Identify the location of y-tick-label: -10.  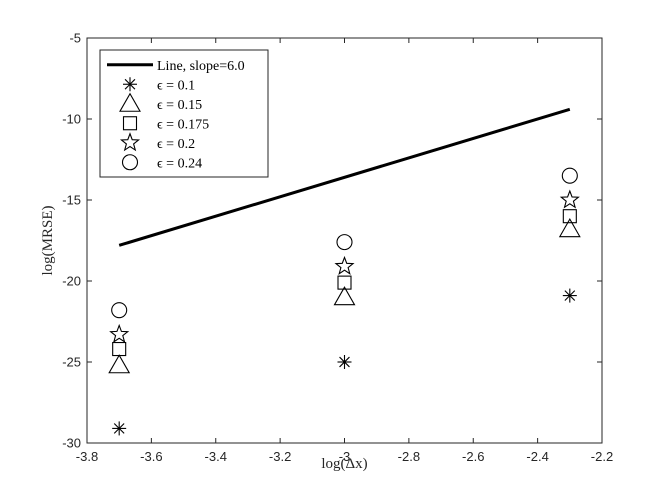
(71, 119).